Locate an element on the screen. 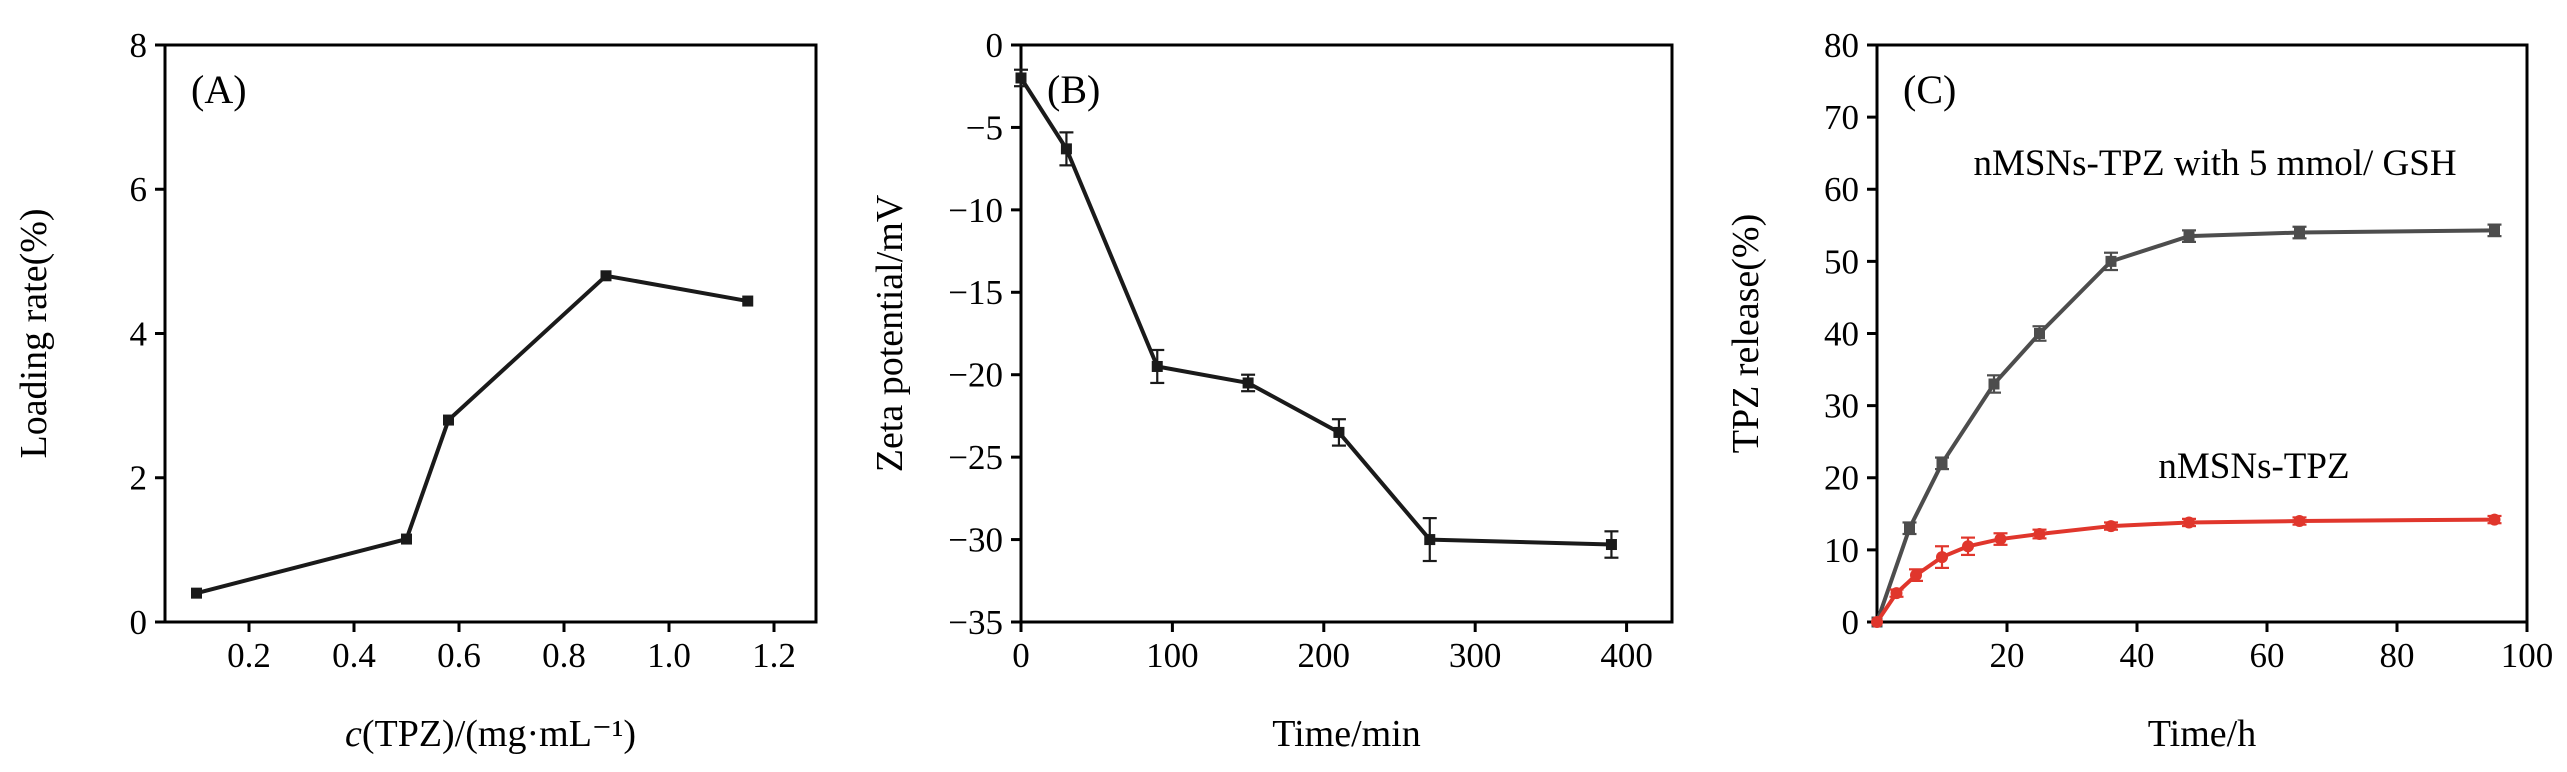 This screenshot has height=772, width=2567. svg-text: 0.8 is located at coordinates (564, 655).